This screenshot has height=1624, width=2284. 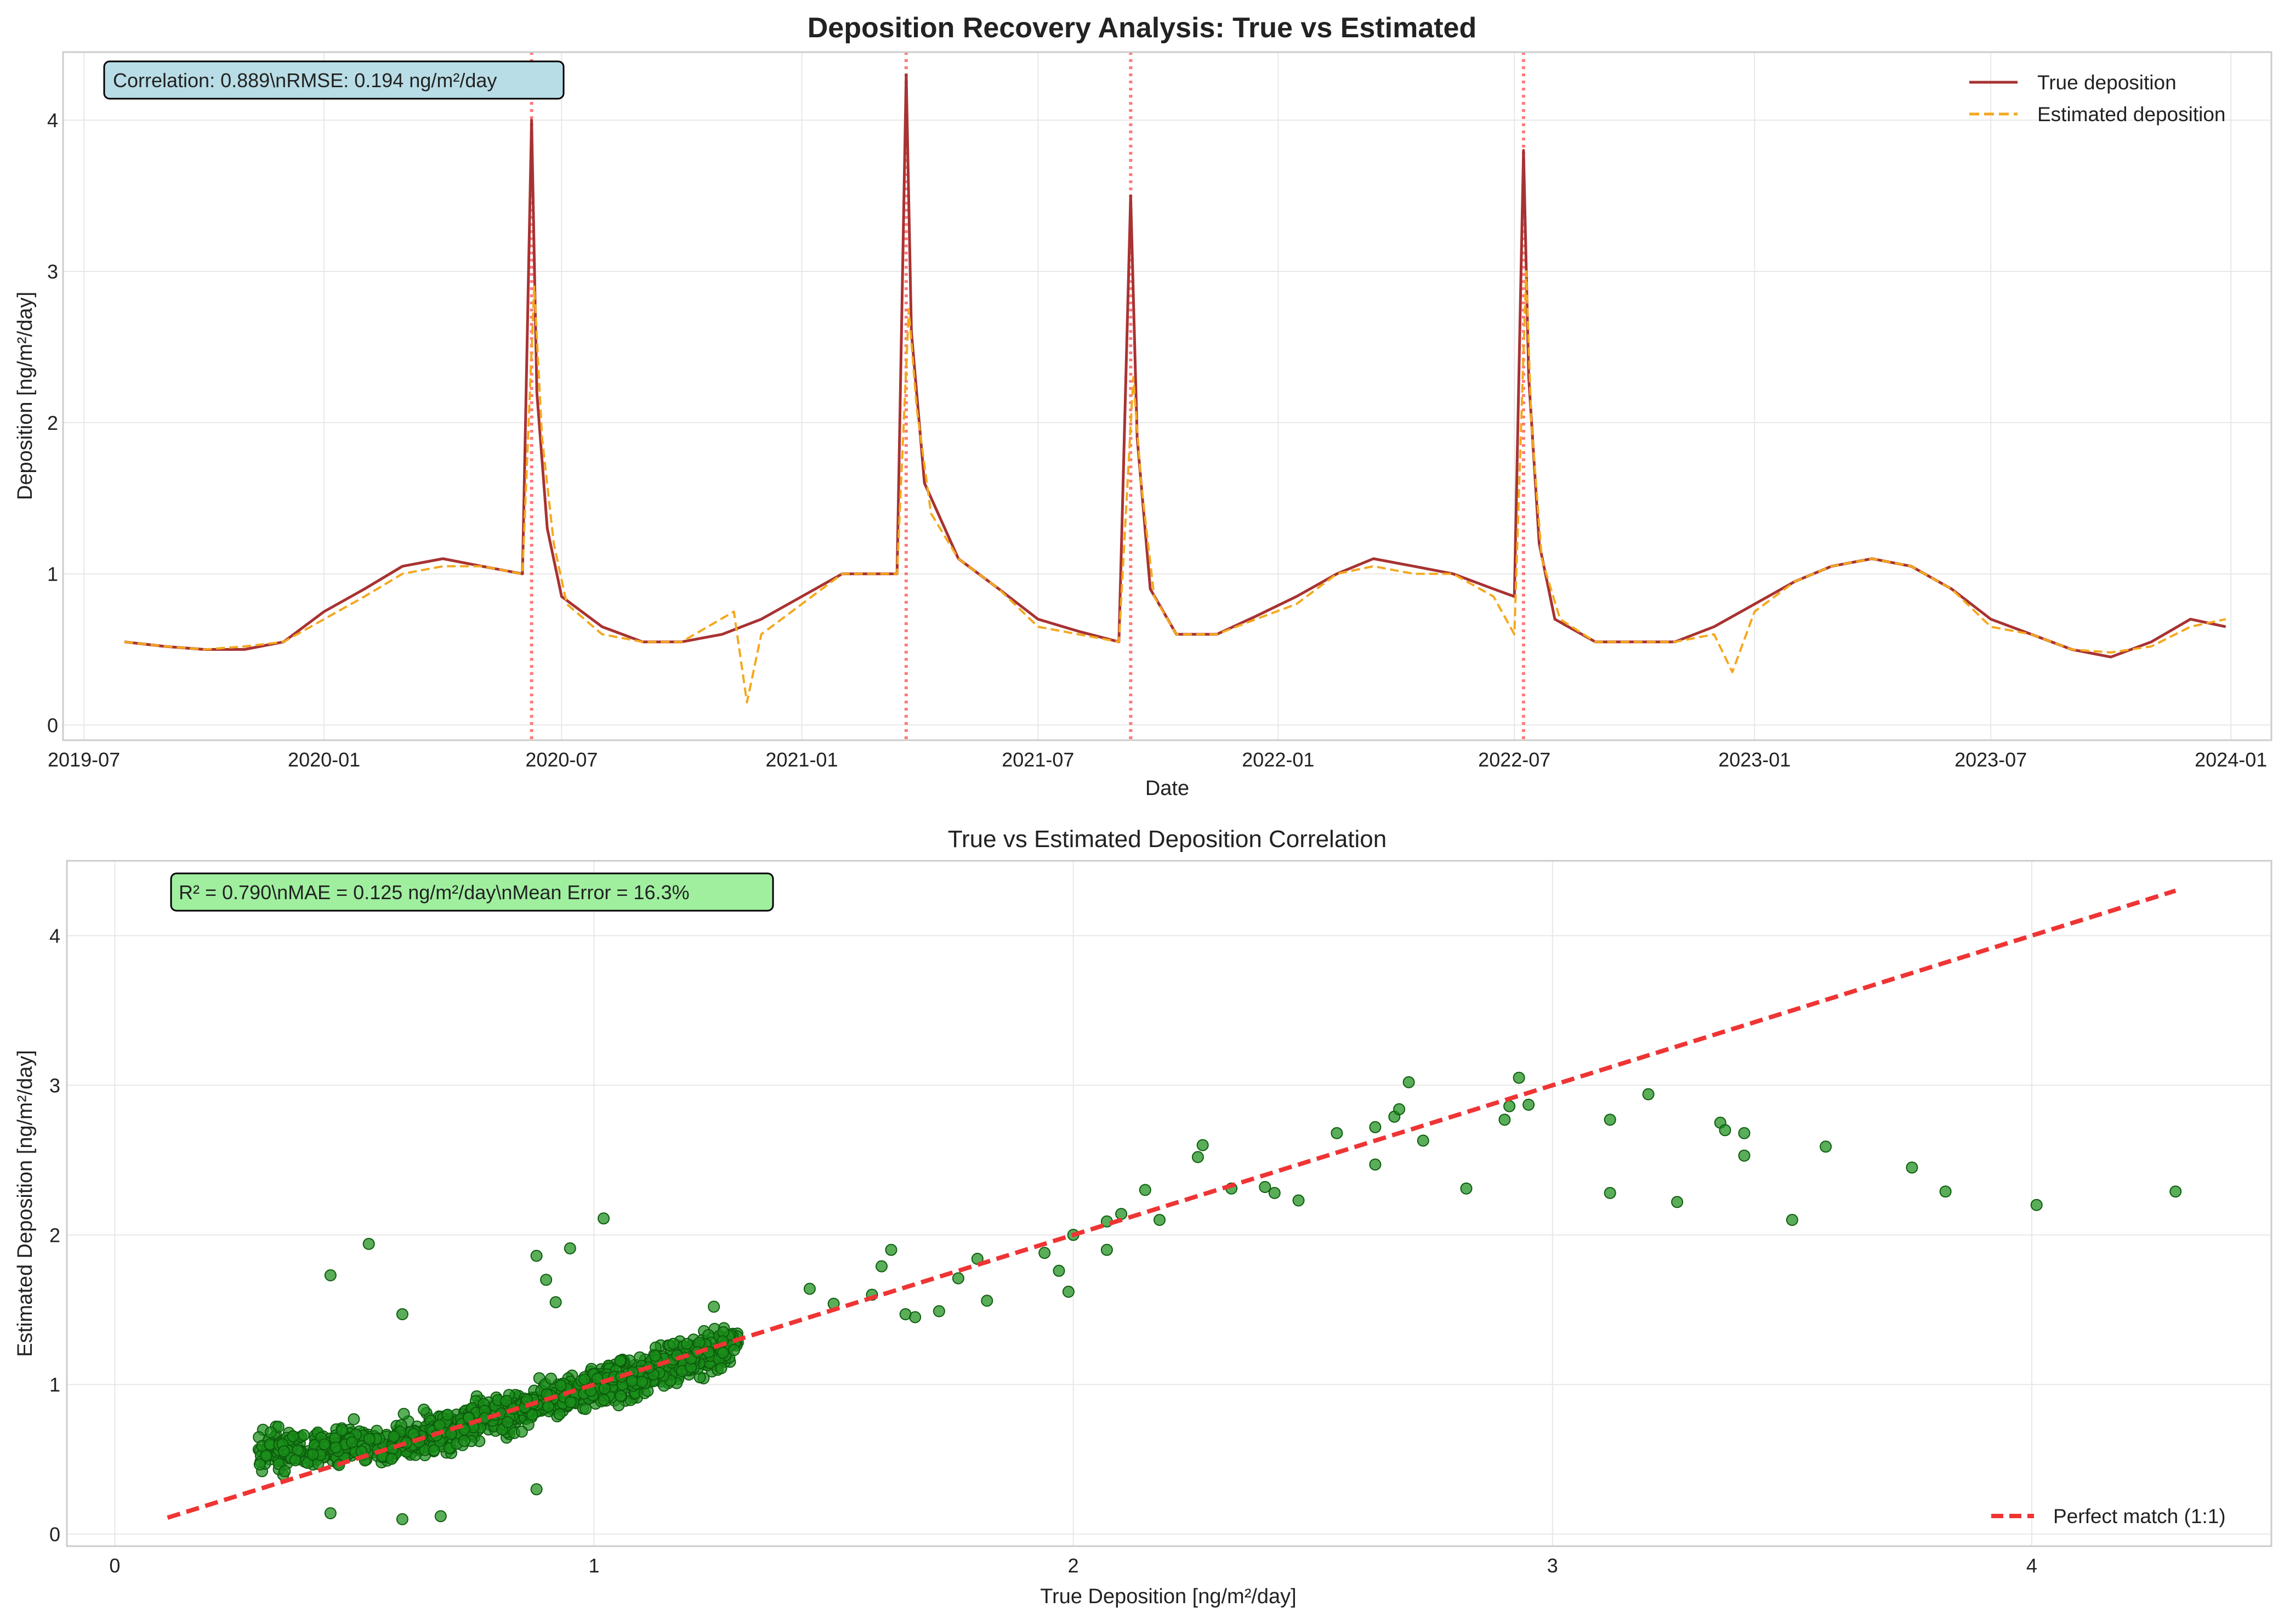 I want to click on timeseries-x-tick-label: 2022-07, so click(x=1514, y=759).